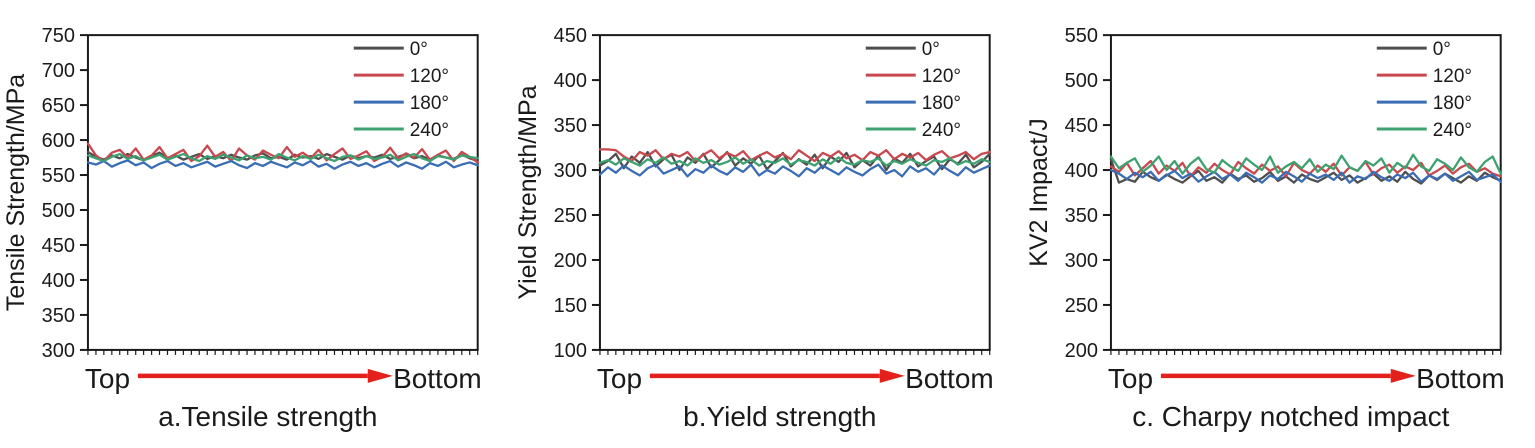  What do you see at coordinates (58, 71) in the screenshot?
I see `y-axis-tick-label: 700` at bounding box center [58, 71].